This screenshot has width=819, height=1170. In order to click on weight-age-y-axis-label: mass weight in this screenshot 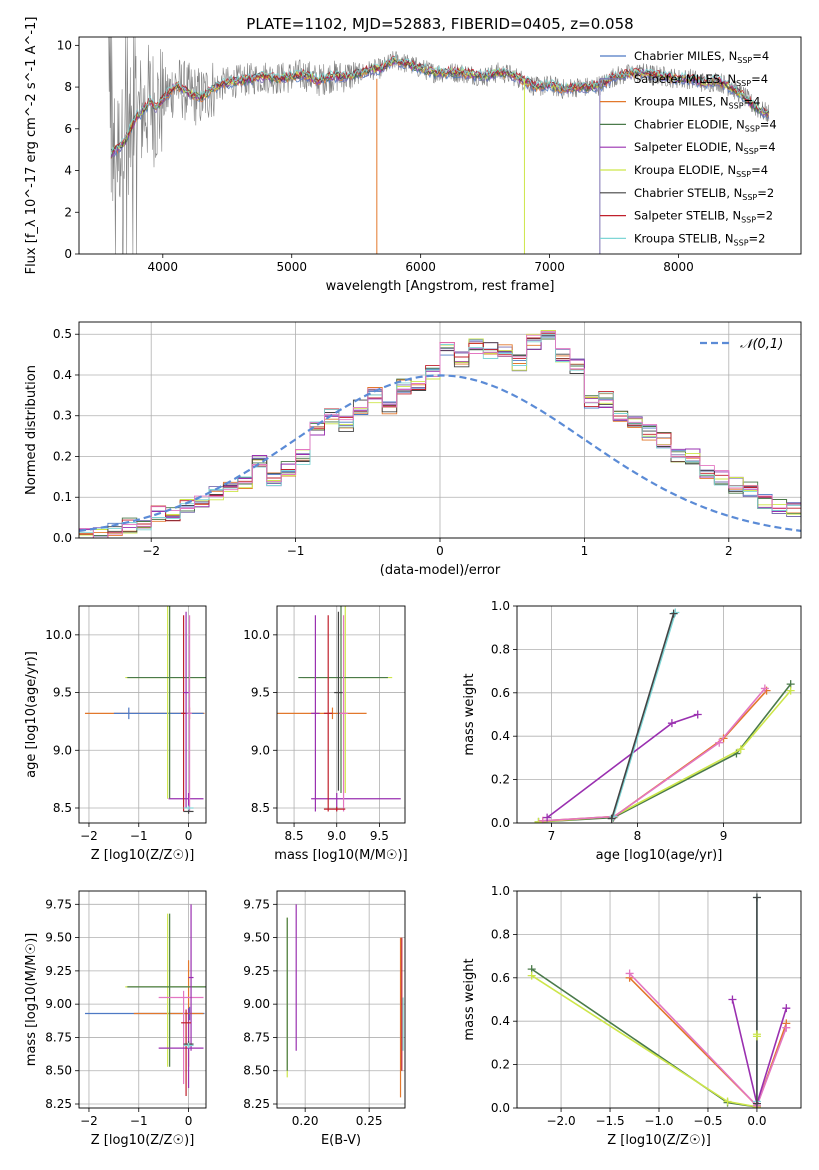, I will do `click(469, 714)`.